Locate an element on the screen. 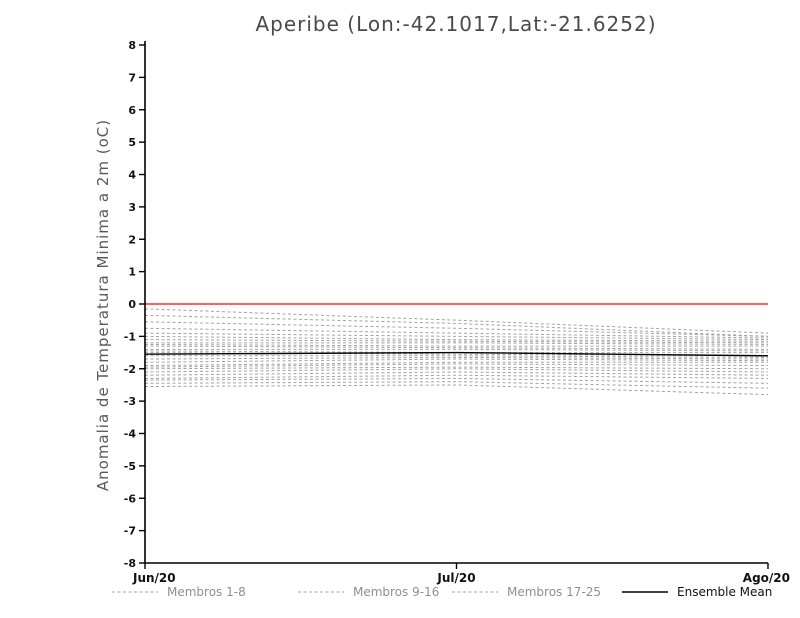 This screenshot has width=800, height=618. y-tick-label: -7 is located at coordinates (130, 531).